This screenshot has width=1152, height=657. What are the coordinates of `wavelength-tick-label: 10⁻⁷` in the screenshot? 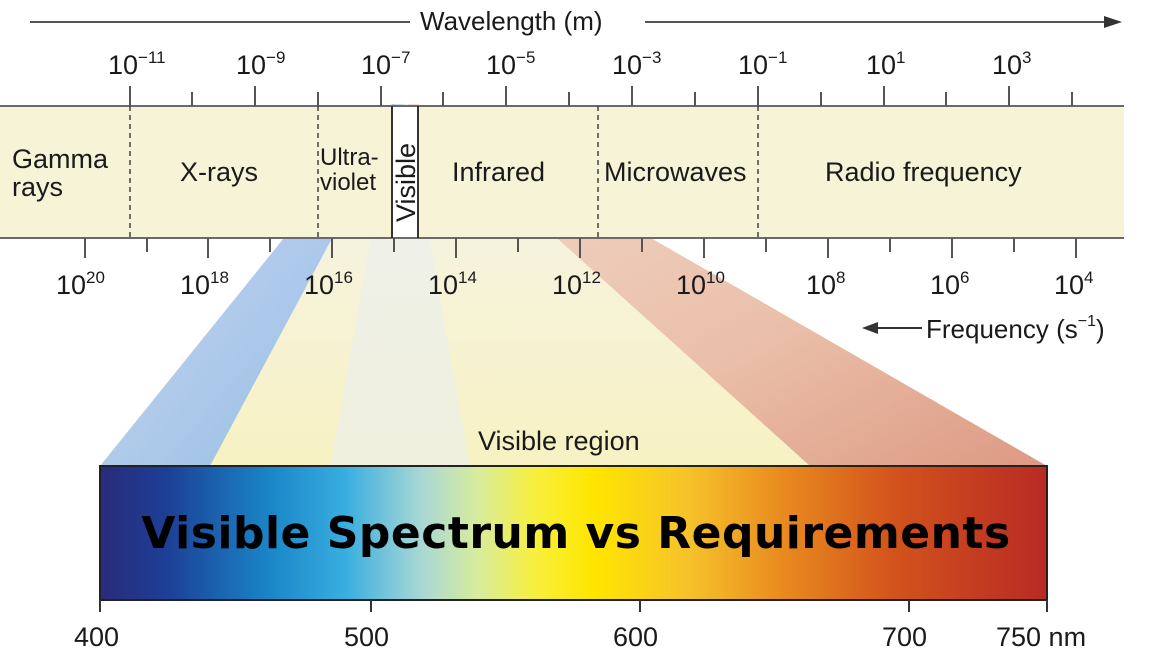 It's located at (386, 64).